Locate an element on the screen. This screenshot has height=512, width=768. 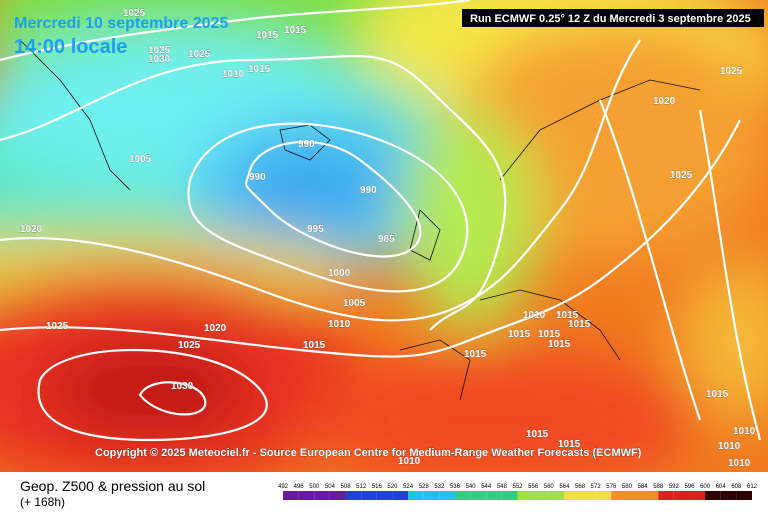
scale-label: 588 is located at coordinates (658, 487).